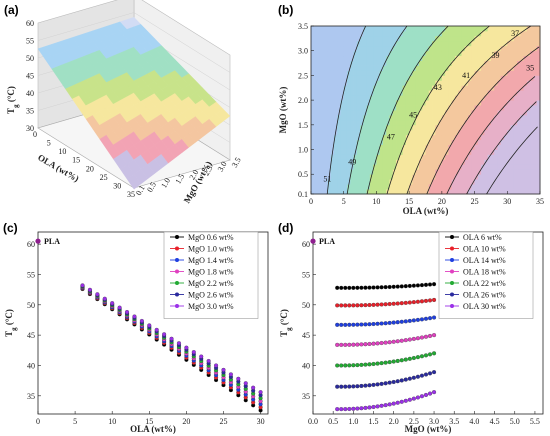 Image resolution: width=550 pixels, height=436 pixels. Describe the element at coordinates (303, 125) in the screenshot. I see `y-tick-label: 1.5` at that location.